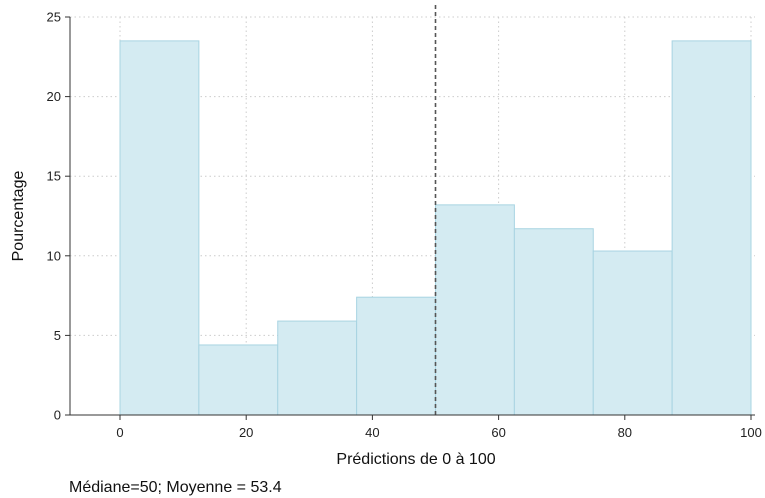 The height and width of the screenshot is (498, 765). What do you see at coordinates (415, 459) in the screenshot?
I see `x-axis-label: Prédictions de 0 à 100` at bounding box center [415, 459].